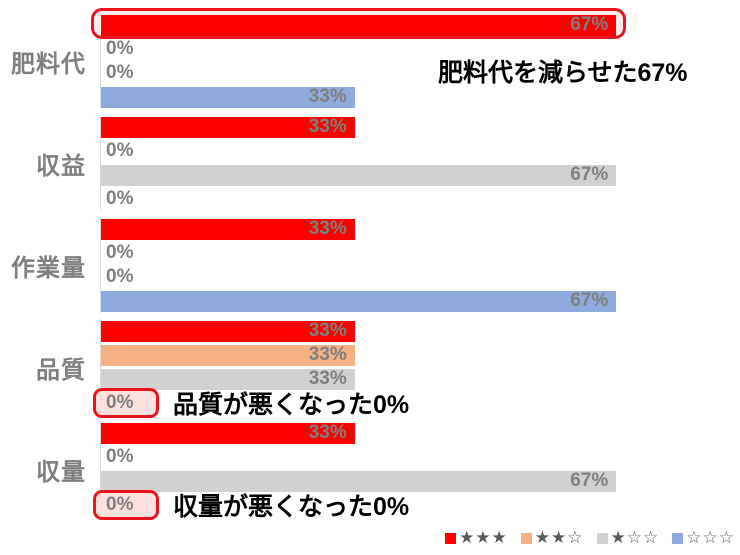  I want to click on legend-item: ☆☆☆, so click(703, 538).